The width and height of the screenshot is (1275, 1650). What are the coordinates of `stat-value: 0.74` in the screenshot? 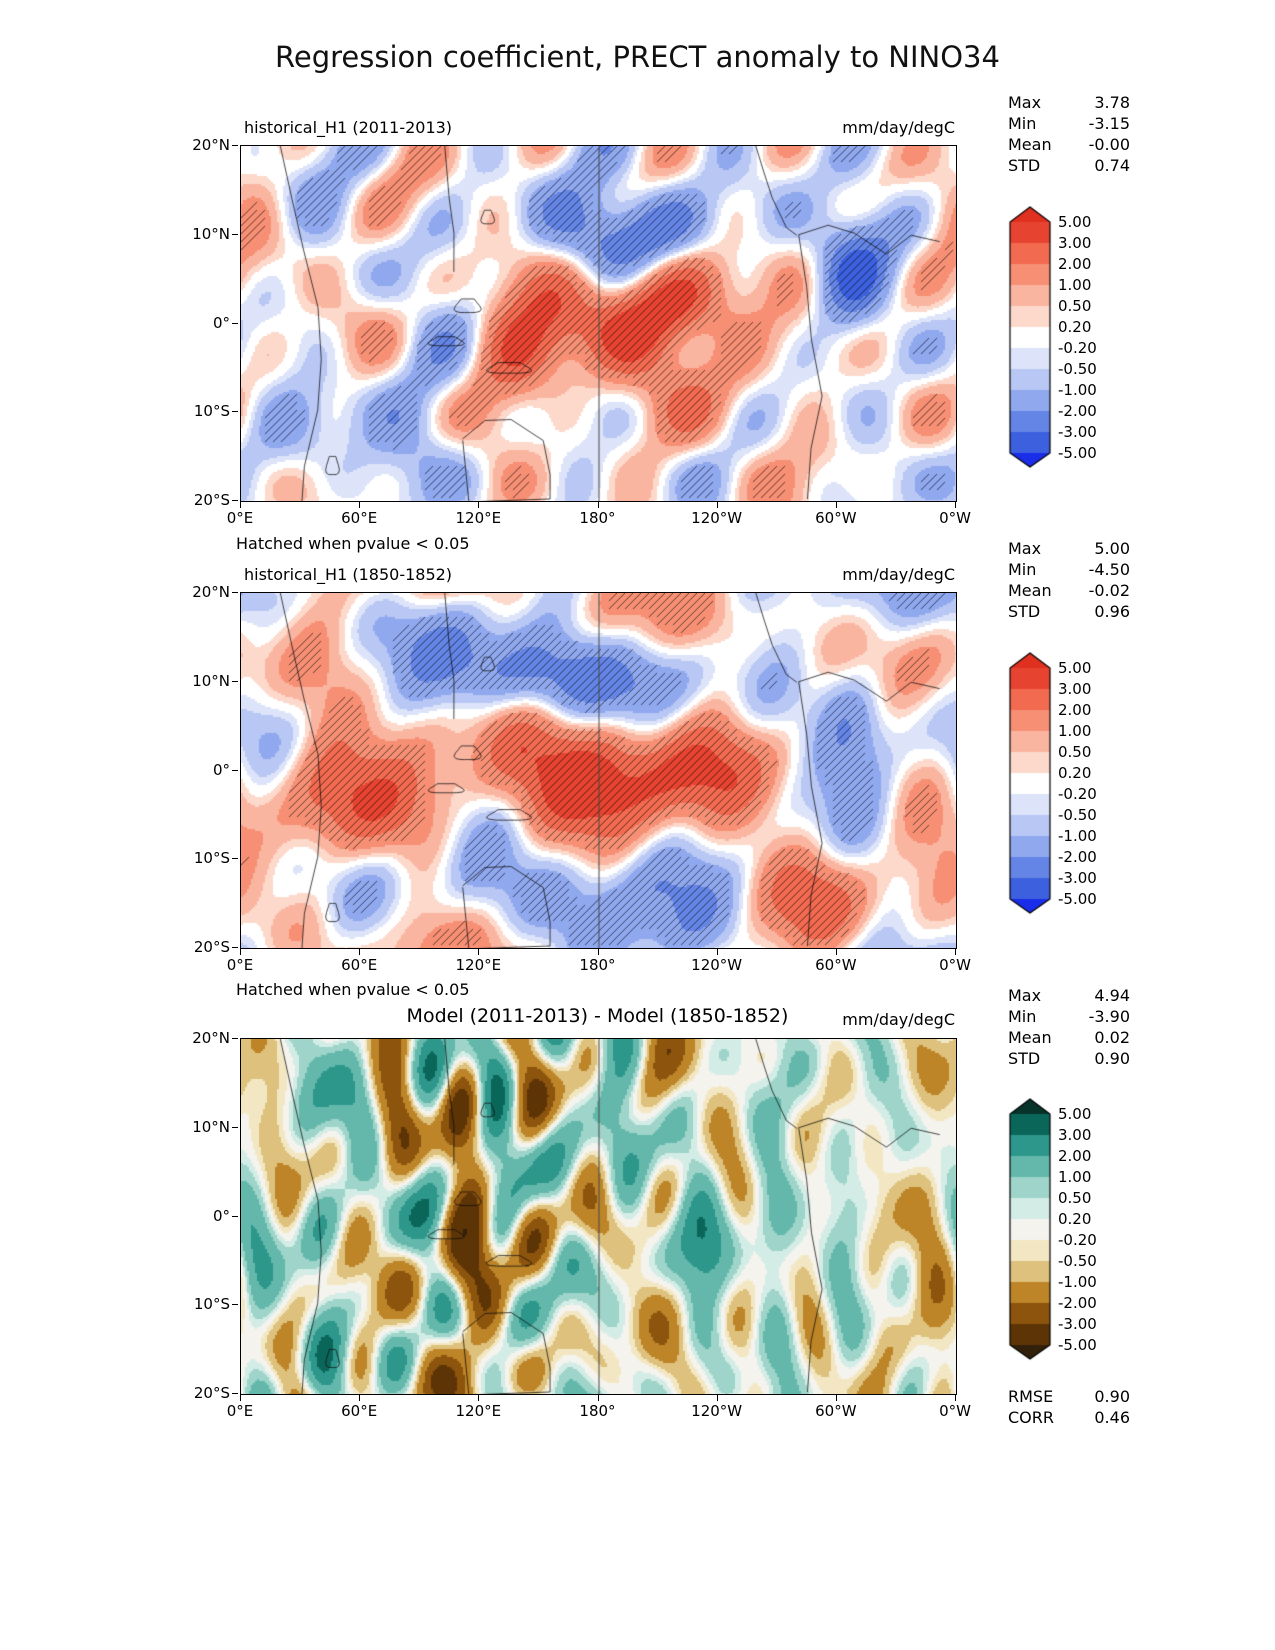 It's located at (1112, 165).